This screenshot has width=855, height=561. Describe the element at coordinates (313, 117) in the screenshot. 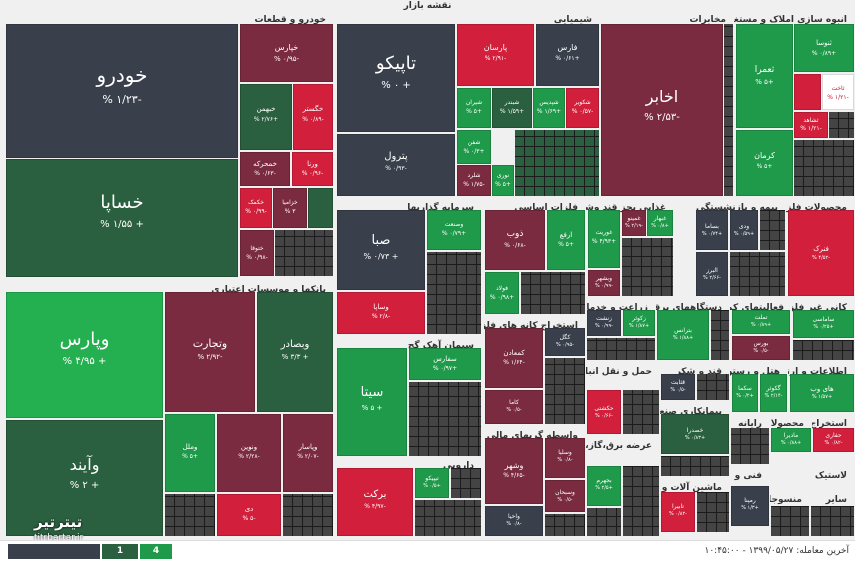

I see `tile-khegostar: خگستر -۰/۸۹ %` at that location.